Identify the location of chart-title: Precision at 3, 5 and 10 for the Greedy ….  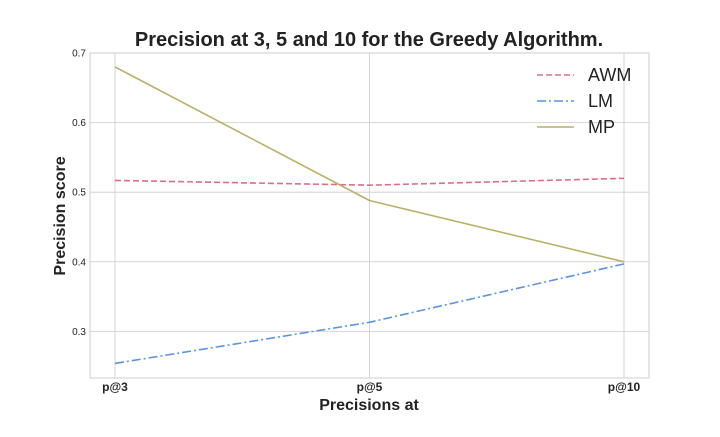
(369, 40).